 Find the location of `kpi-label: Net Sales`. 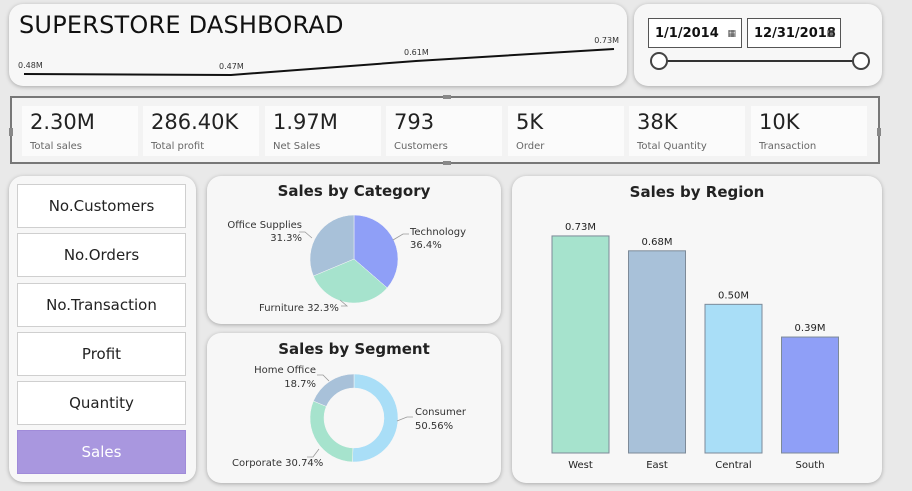

kpi-label: Net Sales is located at coordinates (297, 146).